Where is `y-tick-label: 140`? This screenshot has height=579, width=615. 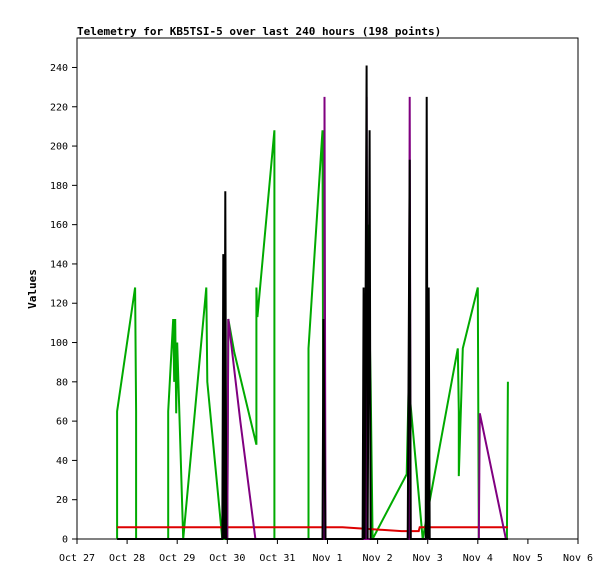
y-tick-label: 140 is located at coordinates (59, 264).